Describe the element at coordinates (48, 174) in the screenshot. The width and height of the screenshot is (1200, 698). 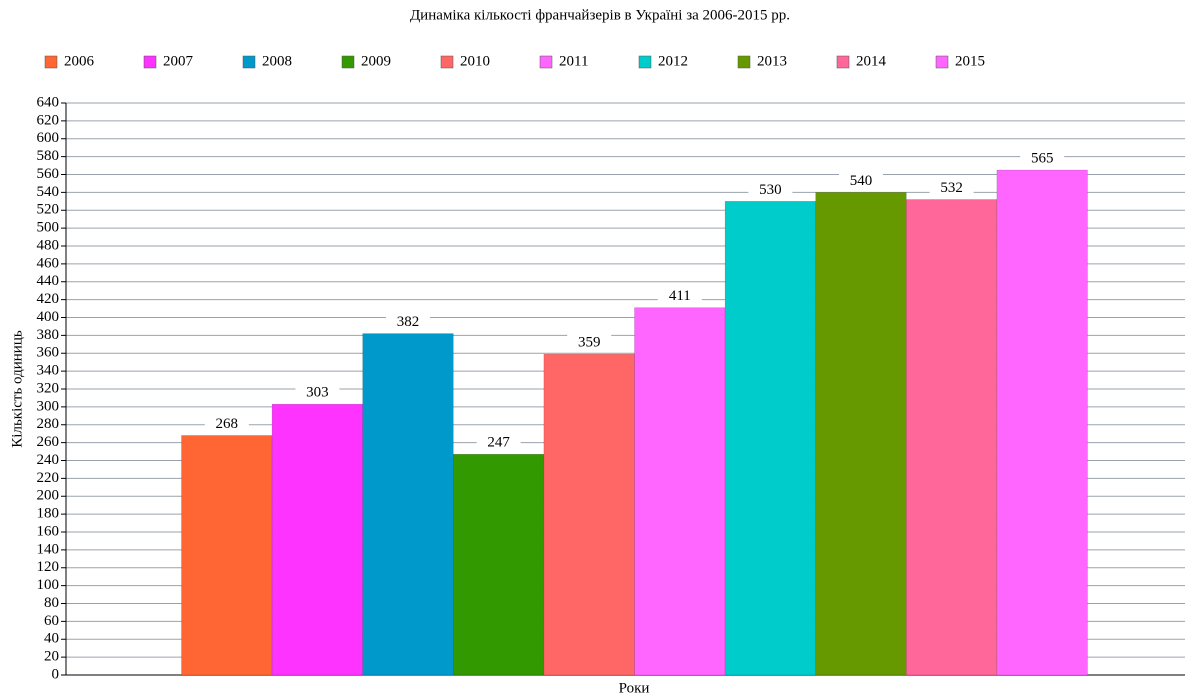
I see `y-tick-label: 560` at that location.